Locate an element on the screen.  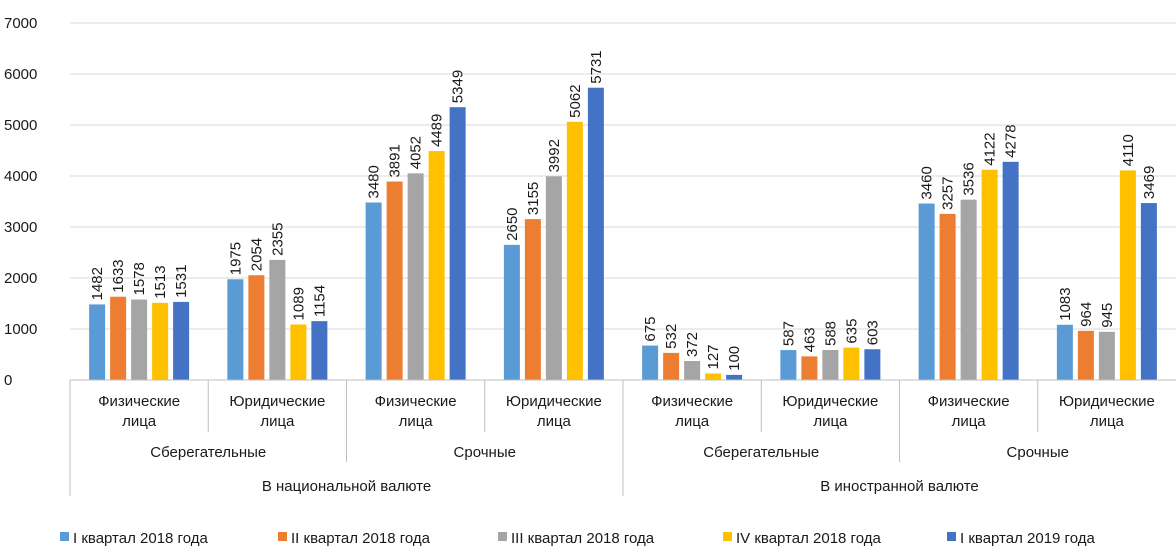
data-label: 1531 is located at coordinates (181, 281).